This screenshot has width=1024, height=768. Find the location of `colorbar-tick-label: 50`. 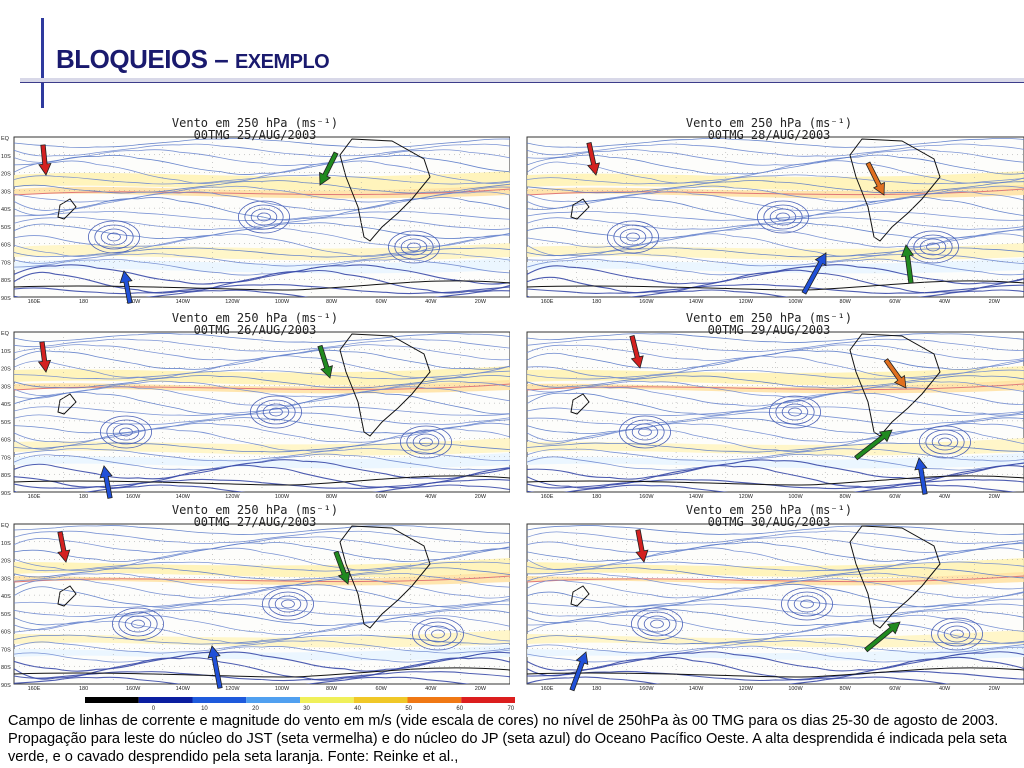

colorbar-tick-label: 50 is located at coordinates (408, 709).